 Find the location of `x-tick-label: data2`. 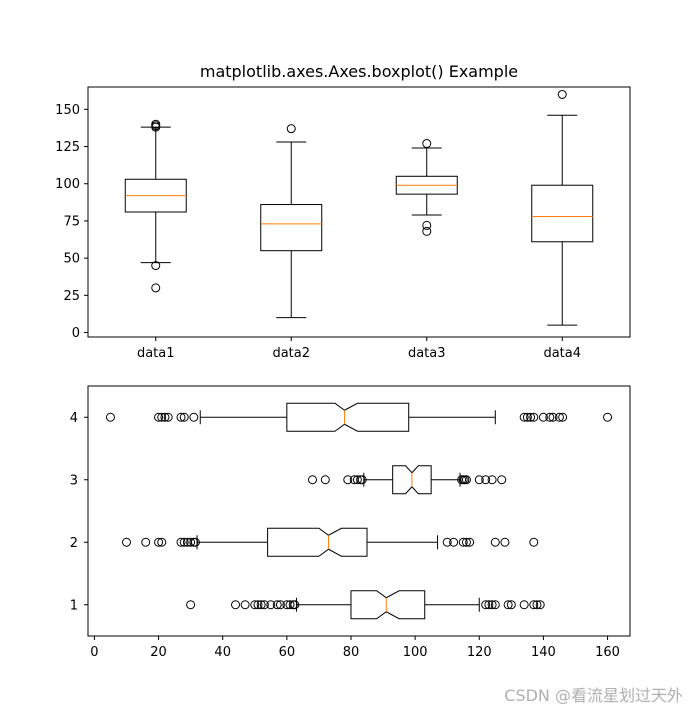

x-tick-label: data2 is located at coordinates (291, 353).